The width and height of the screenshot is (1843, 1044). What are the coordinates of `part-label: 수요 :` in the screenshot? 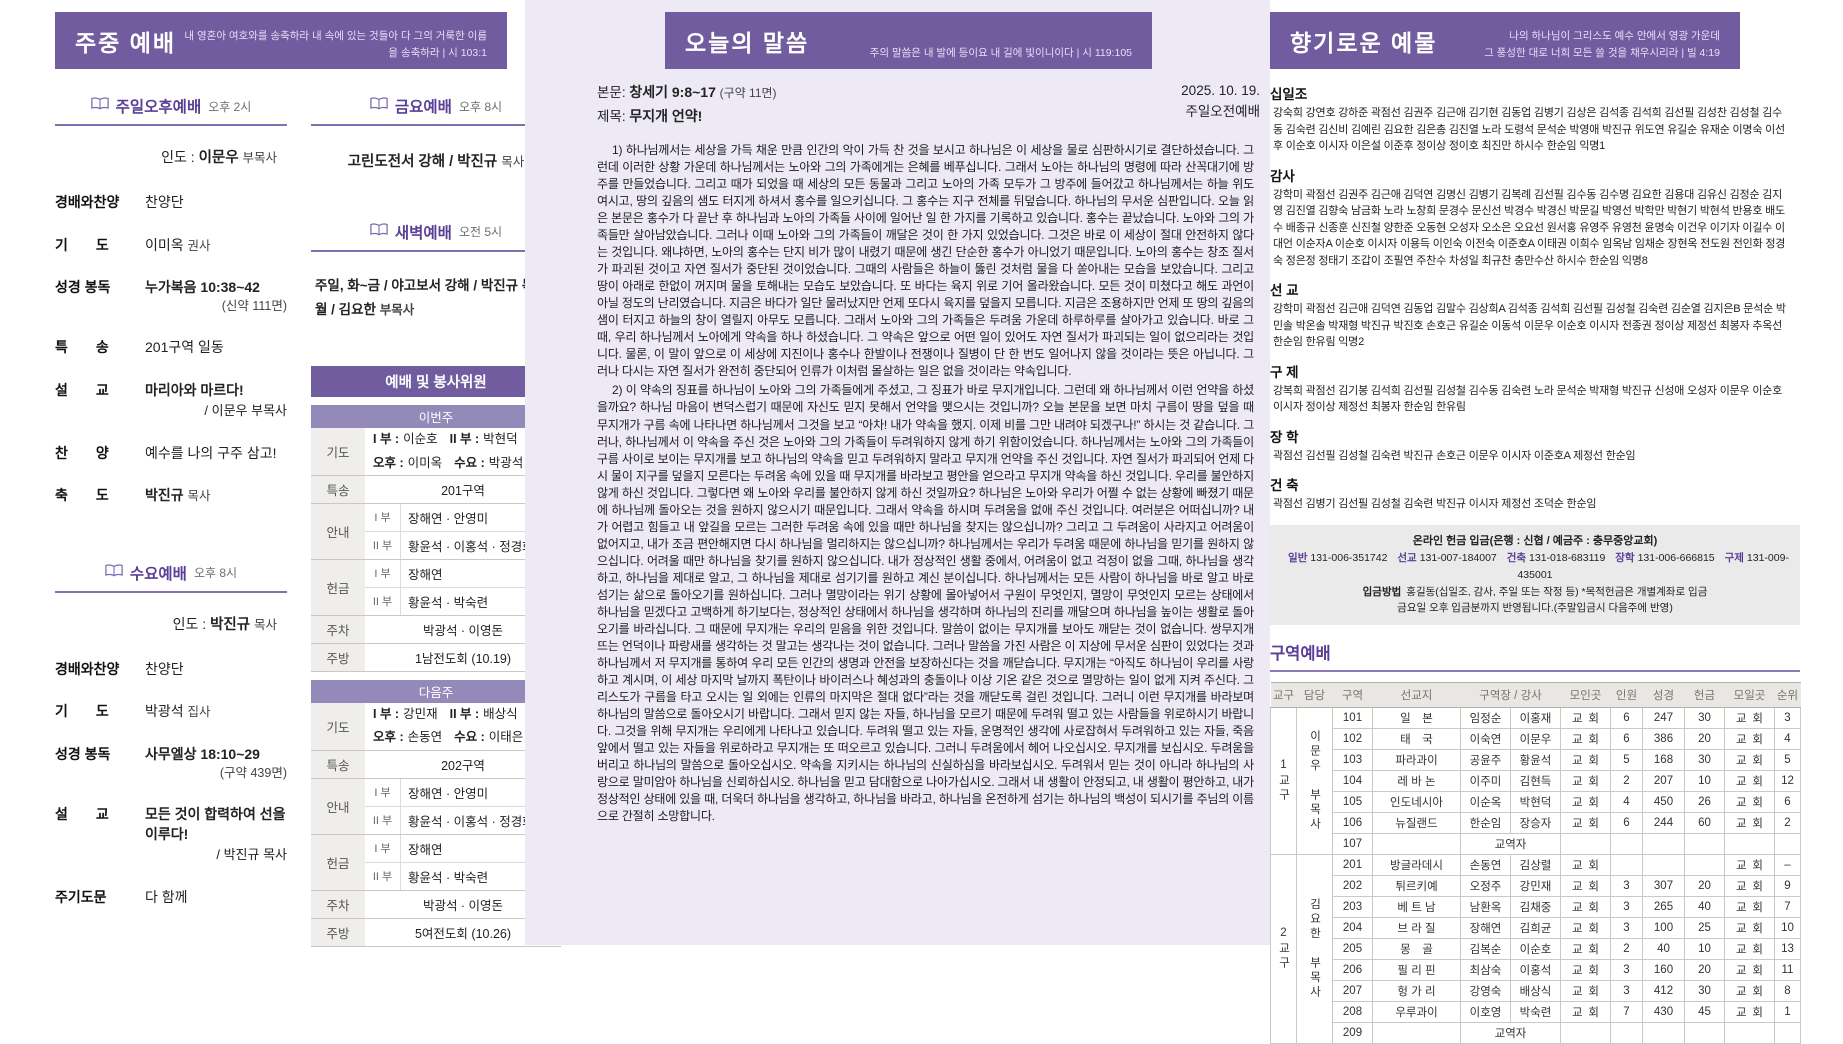 It's located at (469, 462).